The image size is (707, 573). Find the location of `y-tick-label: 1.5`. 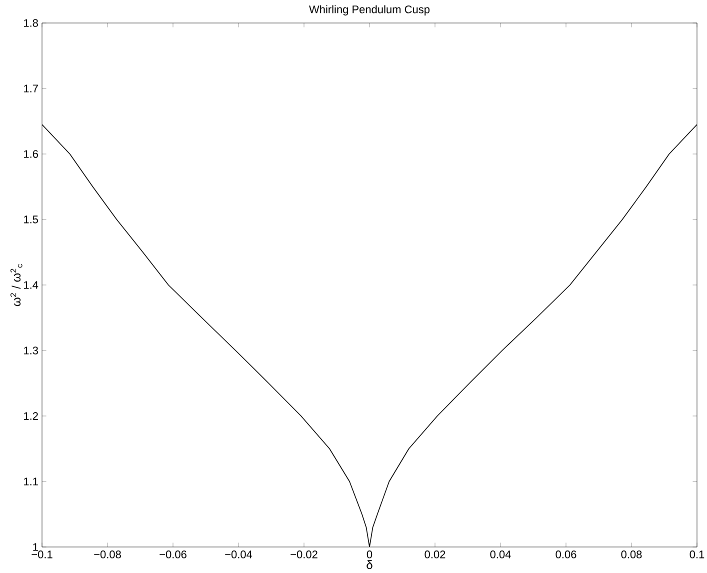

y-tick-label: 1.5 is located at coordinates (31, 220).